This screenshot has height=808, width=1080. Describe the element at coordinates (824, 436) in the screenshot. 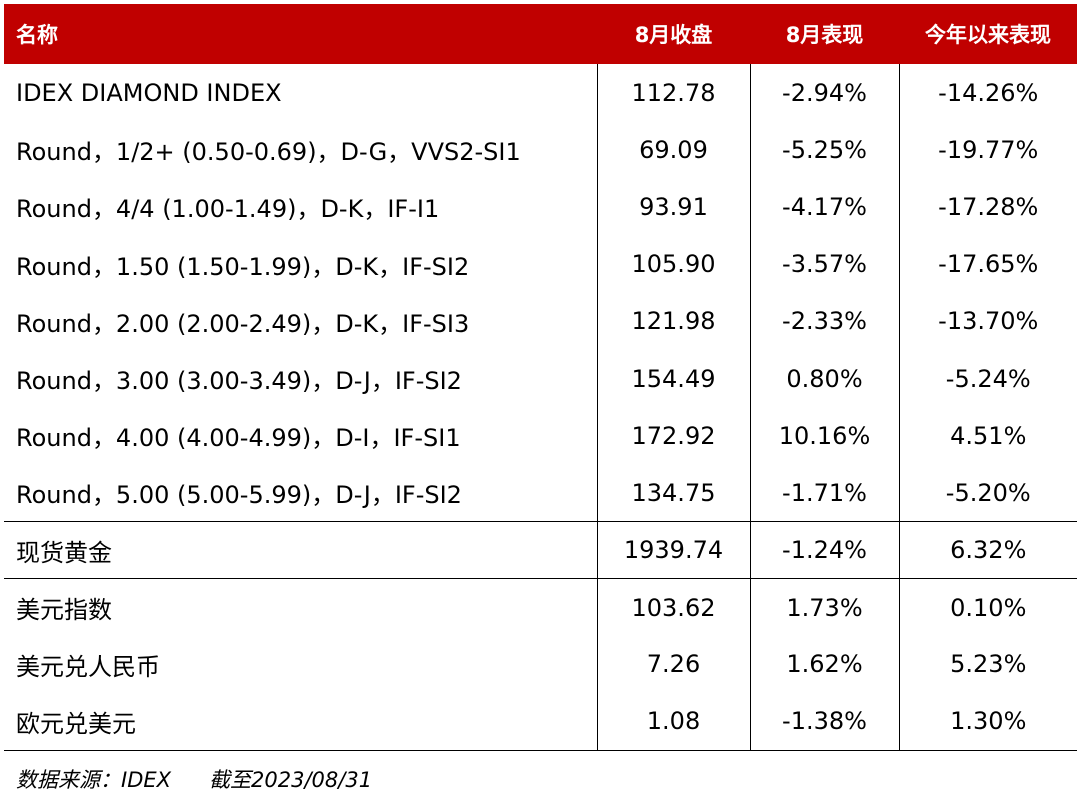

I see `cell-month: 10.16%` at that location.